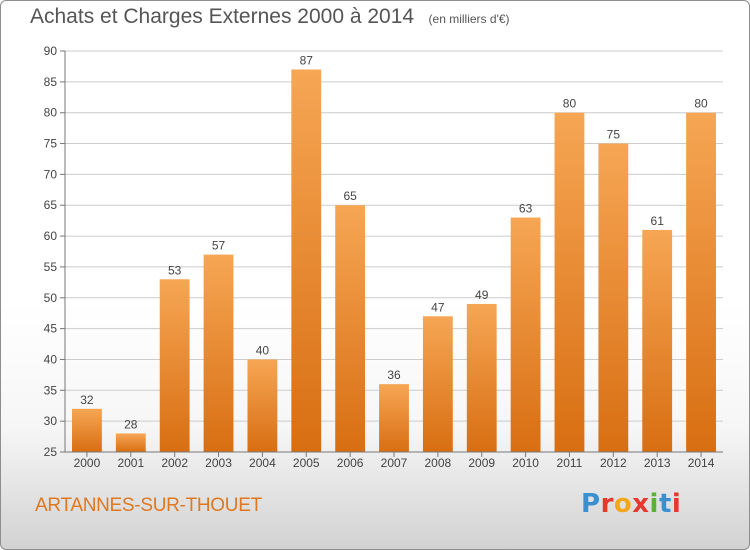 The width and height of the screenshot is (750, 550). What do you see at coordinates (482, 295) in the screenshot?
I see `value-label-2009: 49` at bounding box center [482, 295].